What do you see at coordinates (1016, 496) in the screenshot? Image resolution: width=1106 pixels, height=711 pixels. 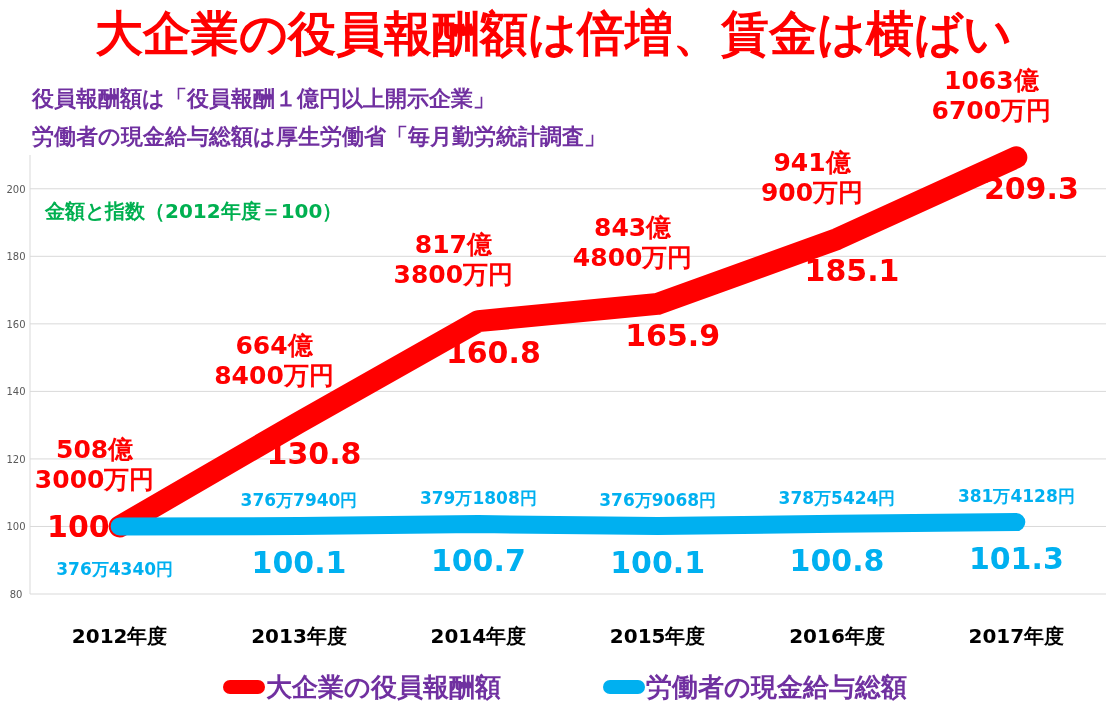 I see `annotation: 381万4128円` at bounding box center [1016, 496].